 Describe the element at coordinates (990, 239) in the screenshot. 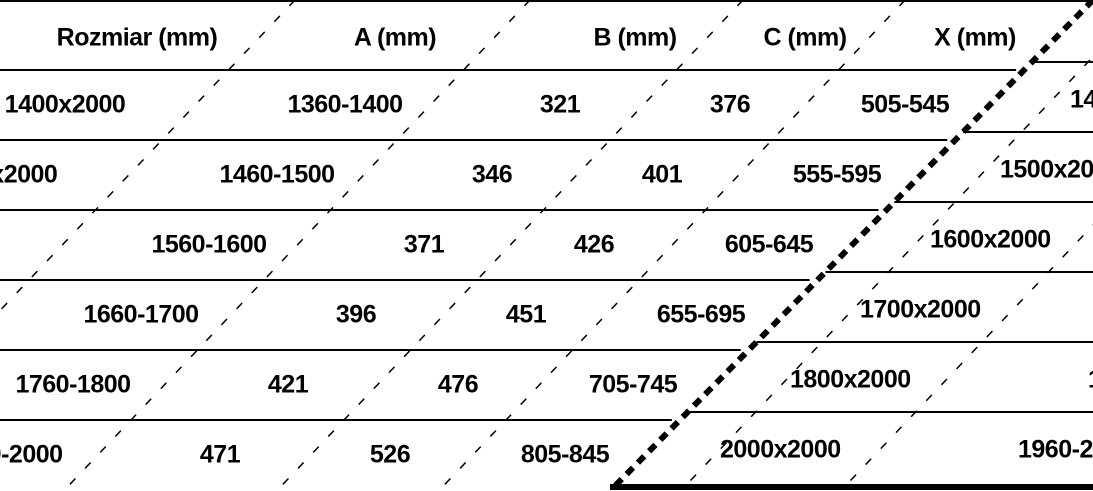

I see `wrapped-cell-size: 1600x2000` at that location.